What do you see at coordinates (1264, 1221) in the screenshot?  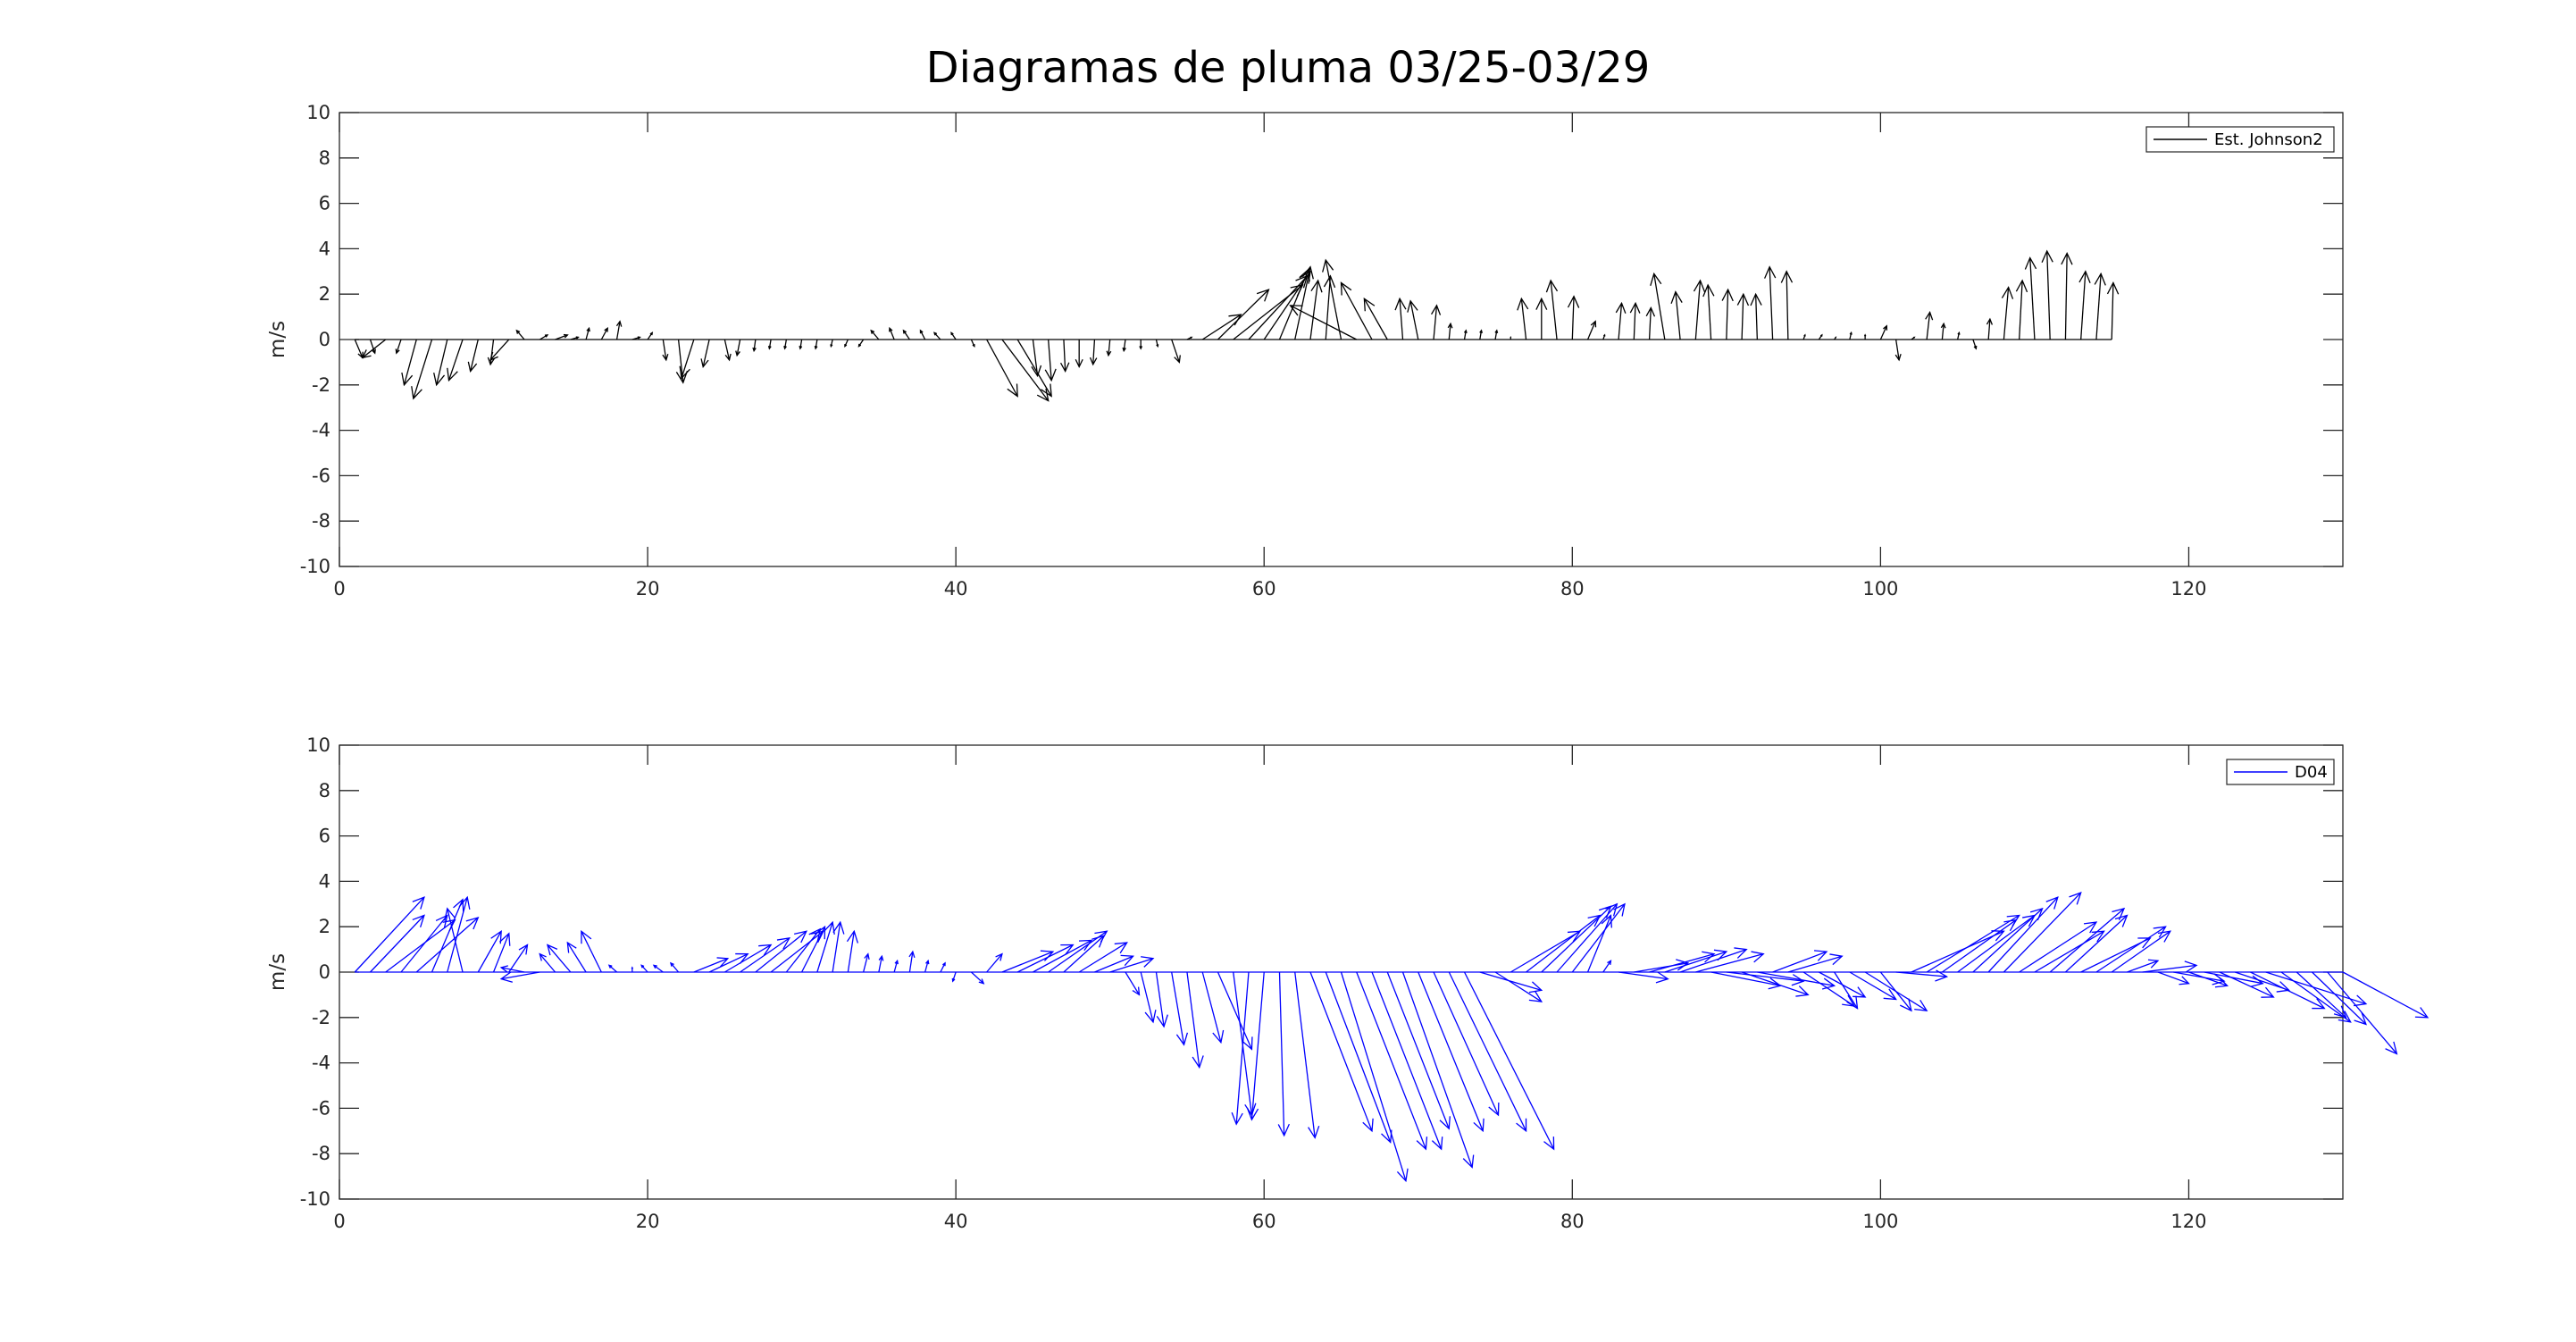 I see `x-tick-label: 60` at bounding box center [1264, 1221].